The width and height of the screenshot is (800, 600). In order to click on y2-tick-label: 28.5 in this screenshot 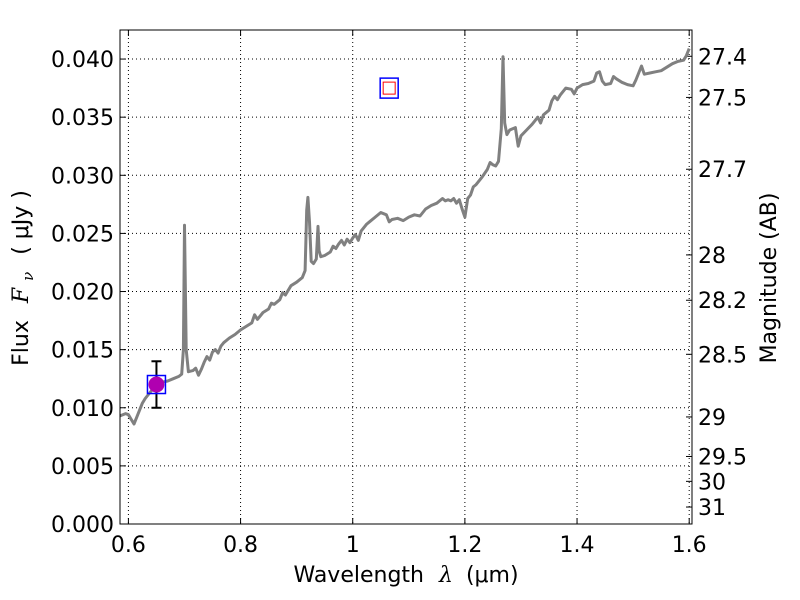, I will do `click(722, 355)`.